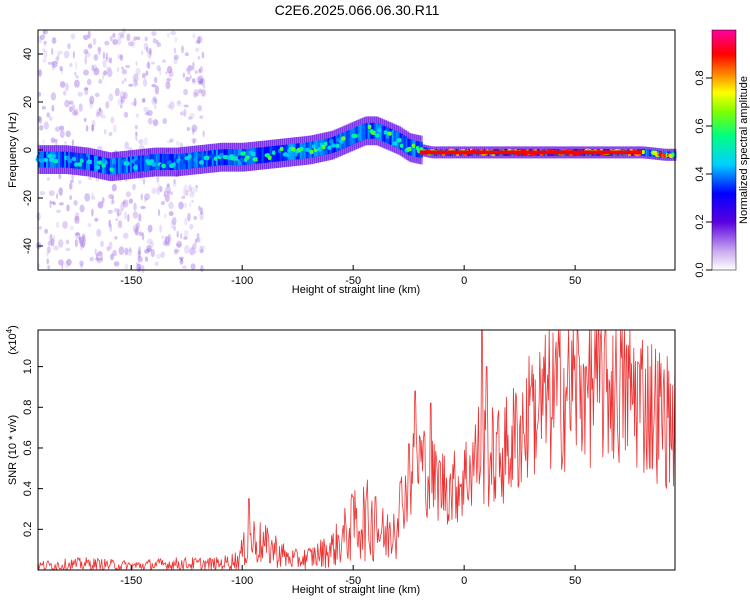 This screenshot has height=600, width=750. I want to click on snr-y-multiplier: (x104), so click(12, 340).